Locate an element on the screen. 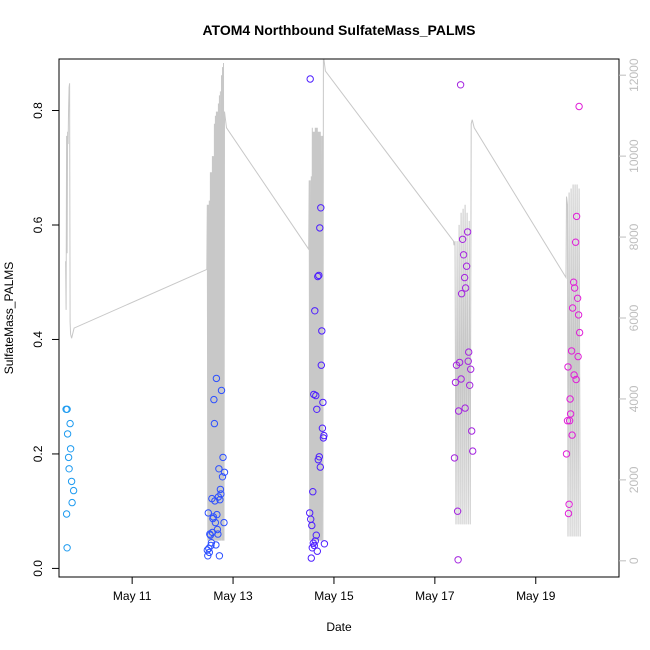 The height and width of the screenshot is (650, 650). x-tick-label: May 11 is located at coordinates (132, 596).